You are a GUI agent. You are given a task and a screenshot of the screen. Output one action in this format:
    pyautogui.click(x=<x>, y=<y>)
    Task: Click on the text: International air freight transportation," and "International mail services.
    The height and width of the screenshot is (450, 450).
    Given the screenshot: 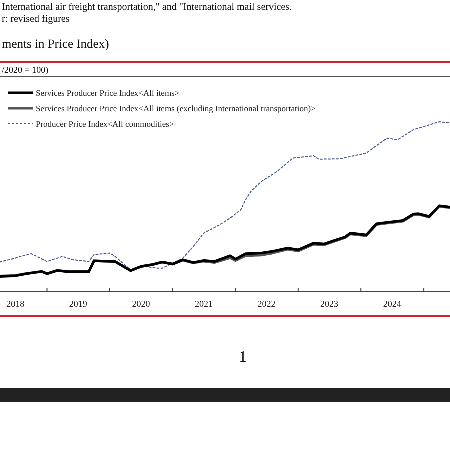 What is the action you would take?
    pyautogui.click(x=147, y=7)
    